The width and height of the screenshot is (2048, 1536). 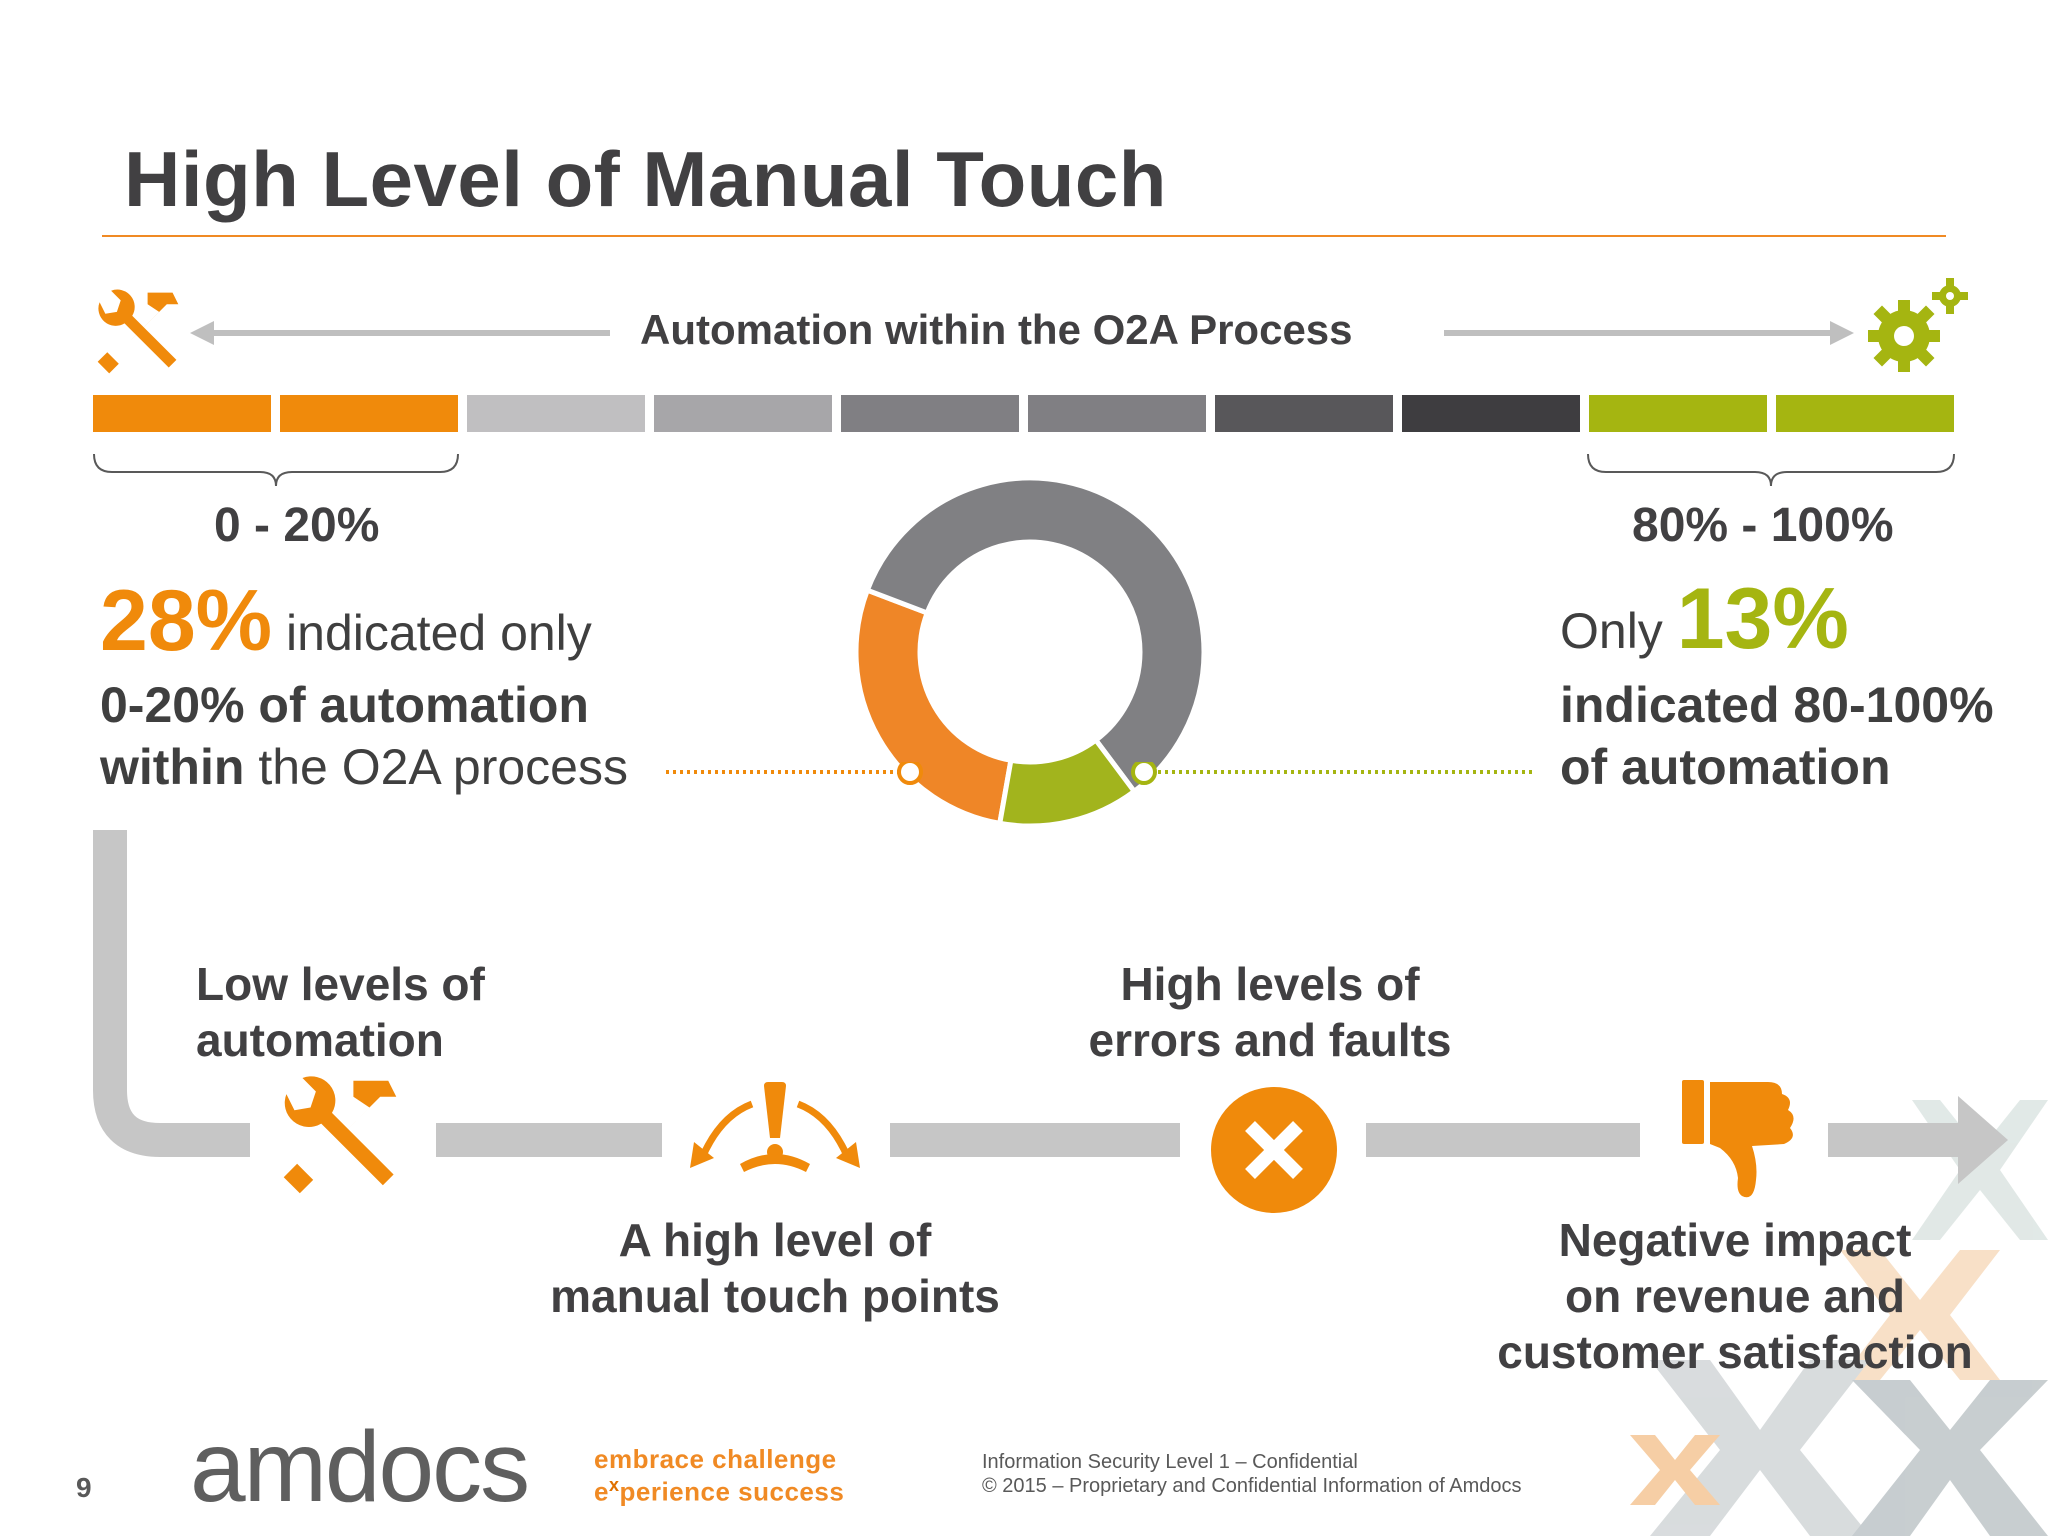 What do you see at coordinates (1270, 984) in the screenshot?
I see `step3-line1: High levels of` at bounding box center [1270, 984].